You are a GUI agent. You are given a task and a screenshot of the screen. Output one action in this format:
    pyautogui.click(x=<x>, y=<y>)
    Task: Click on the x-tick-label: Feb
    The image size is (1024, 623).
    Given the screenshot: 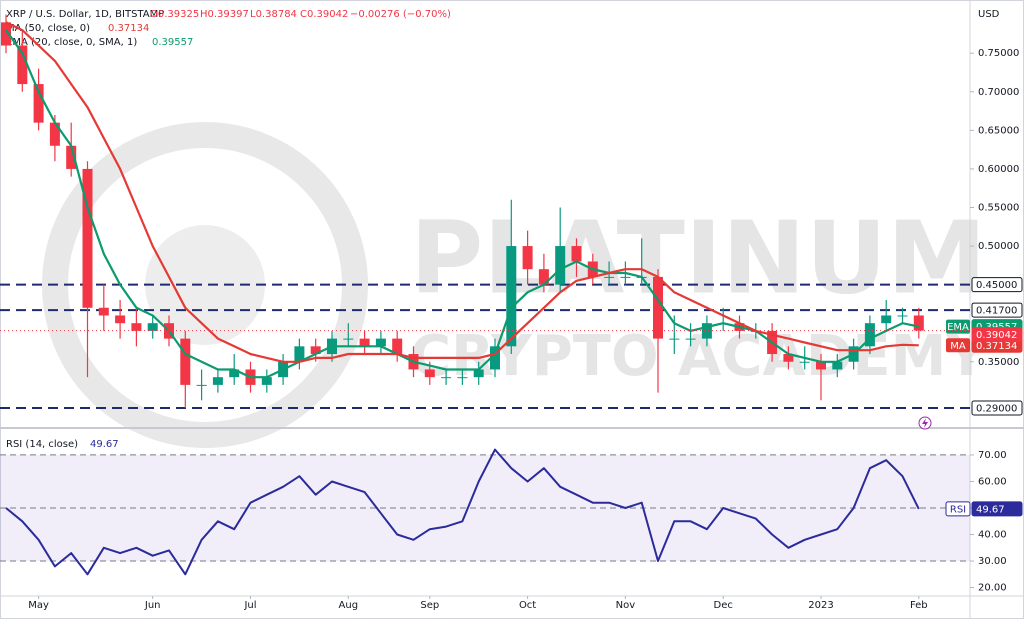 What is the action you would take?
    pyautogui.click(x=919, y=605)
    